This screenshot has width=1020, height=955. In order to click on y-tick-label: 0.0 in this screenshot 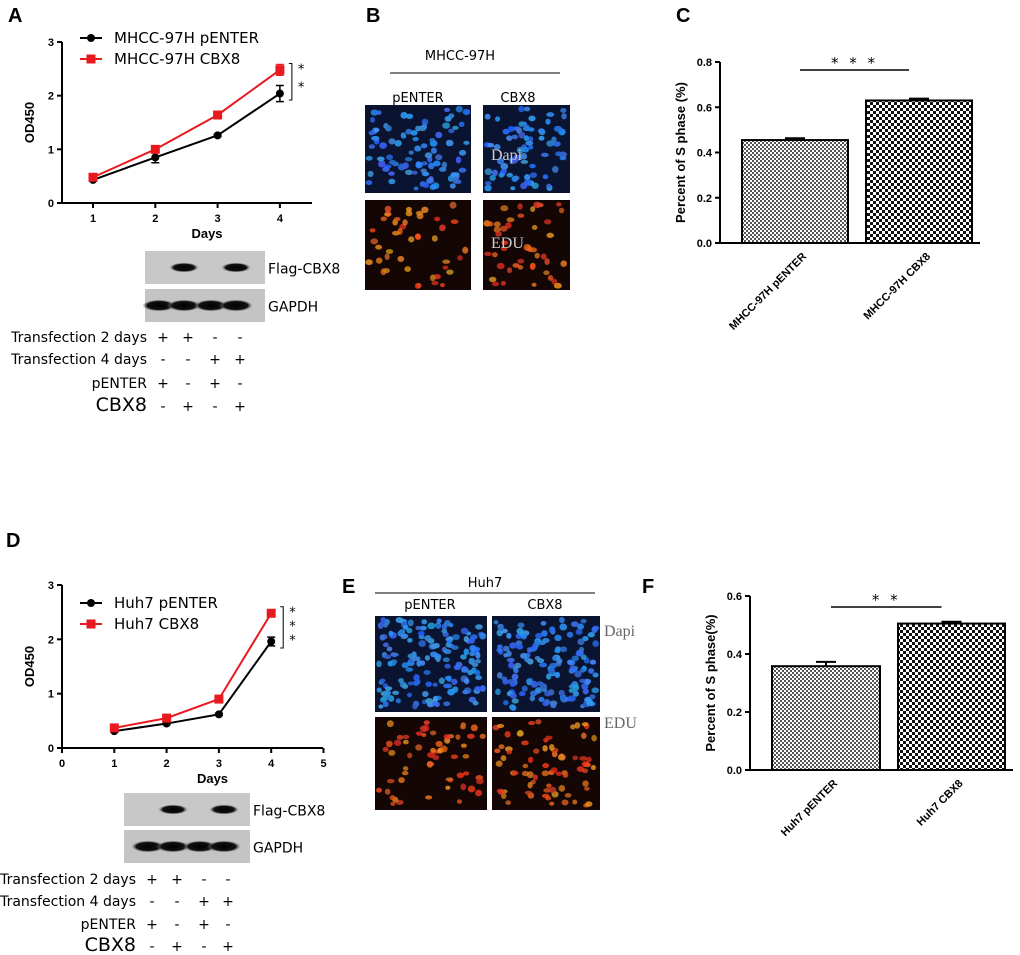, I will do `click(734, 771)`.